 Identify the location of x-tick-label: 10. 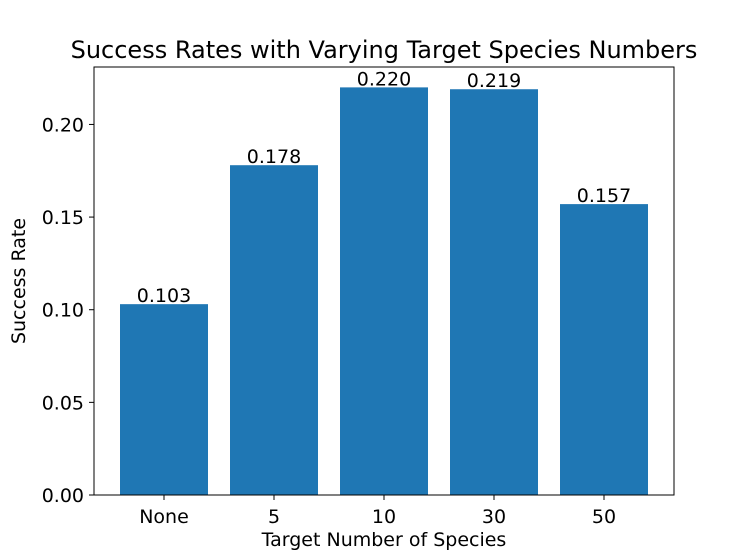
(384, 517).